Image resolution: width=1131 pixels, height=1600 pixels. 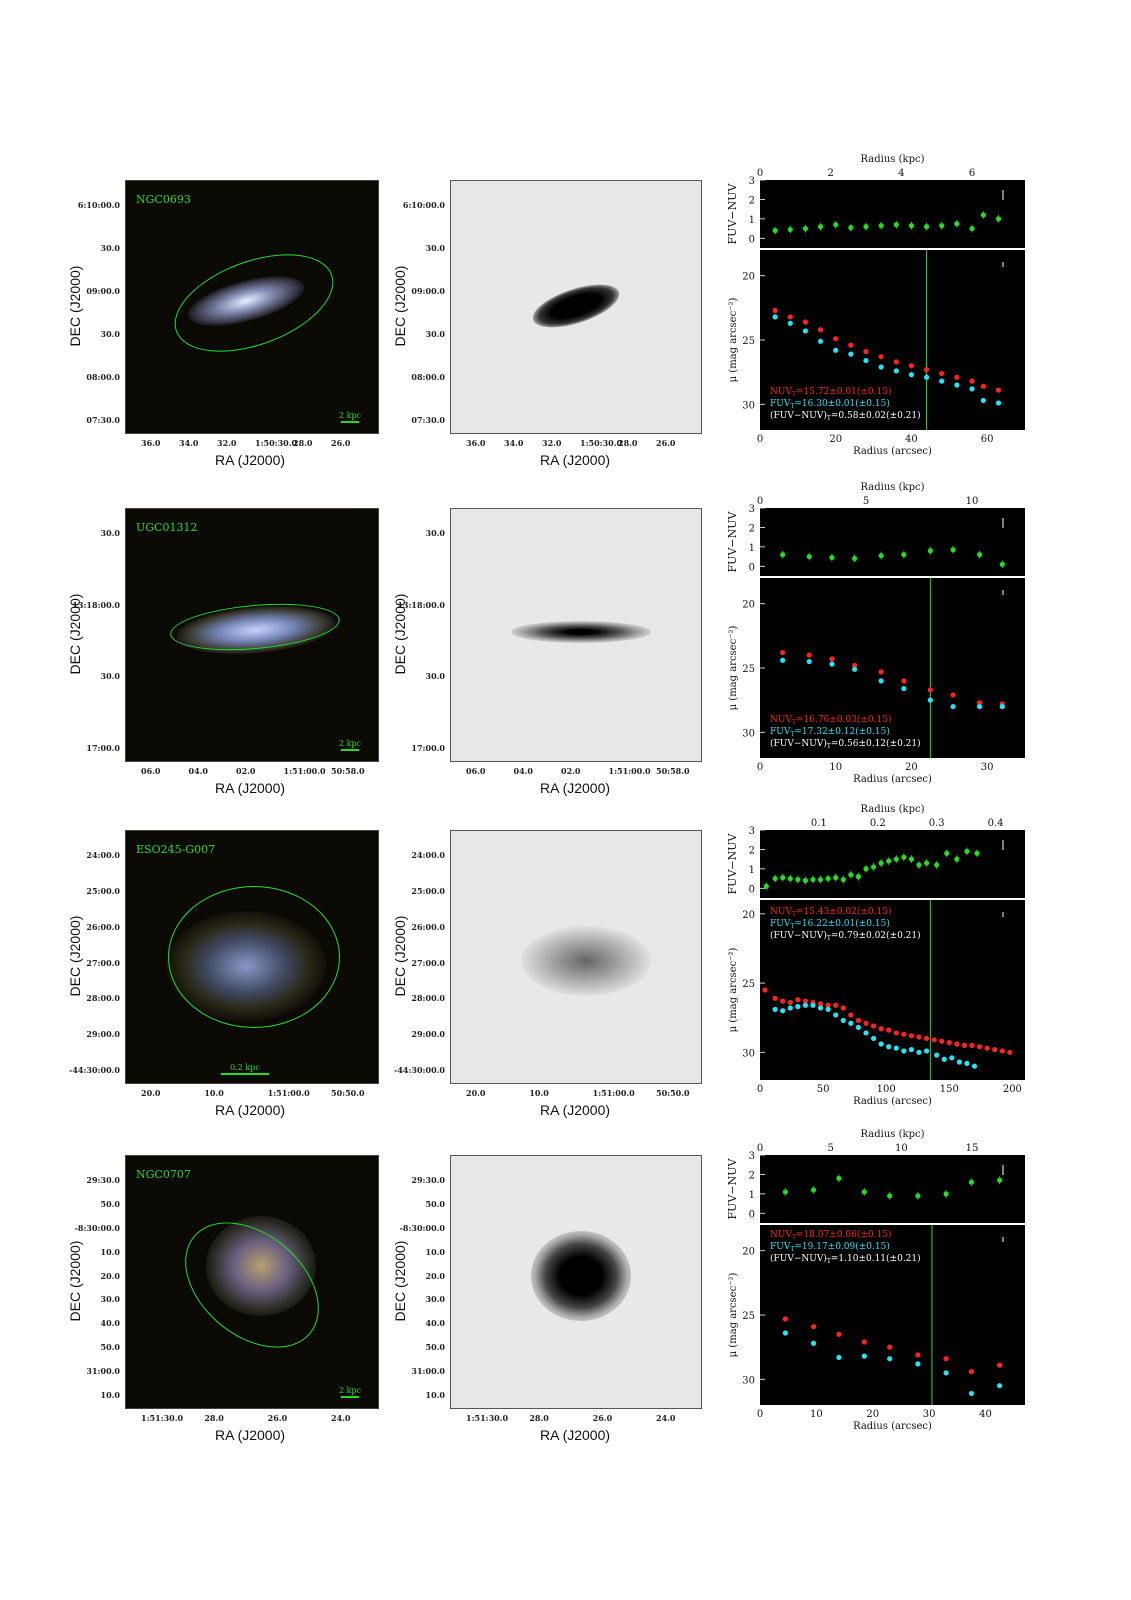 I want to click on galaxy-name: NGC0693, so click(x=163, y=199).